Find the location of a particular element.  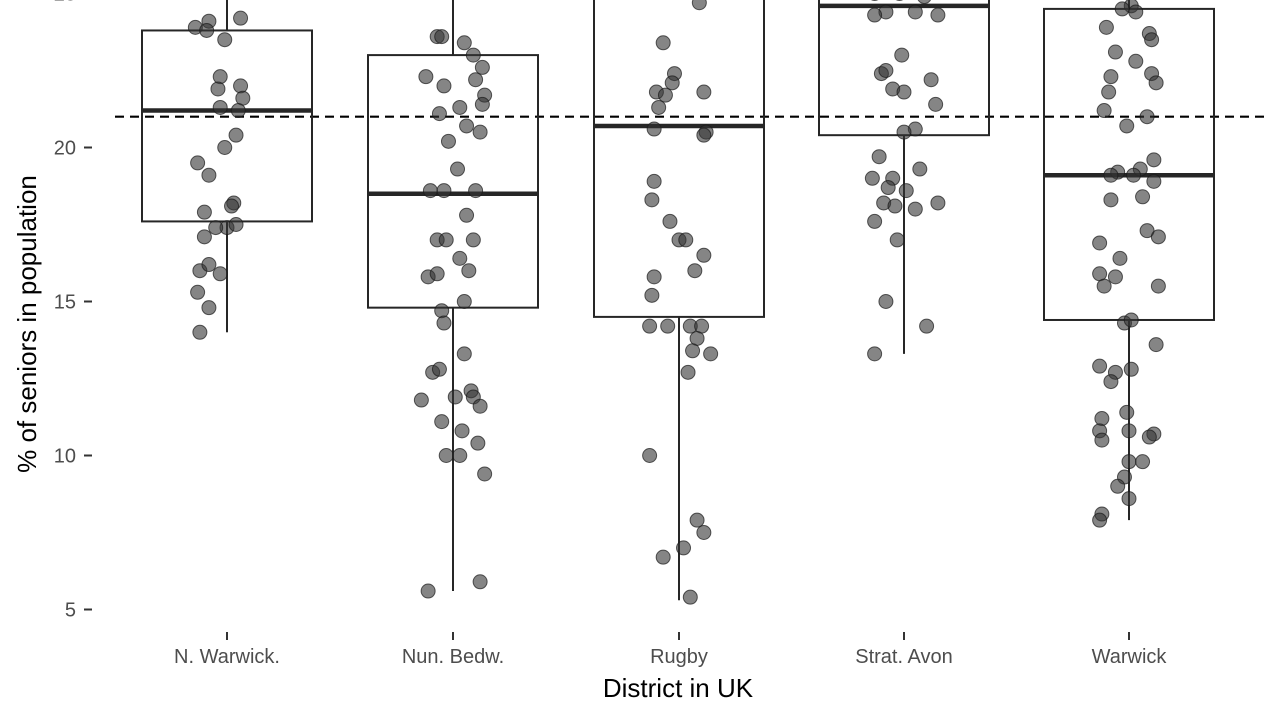

x-axis-title: District in UK is located at coordinates (678, 688).